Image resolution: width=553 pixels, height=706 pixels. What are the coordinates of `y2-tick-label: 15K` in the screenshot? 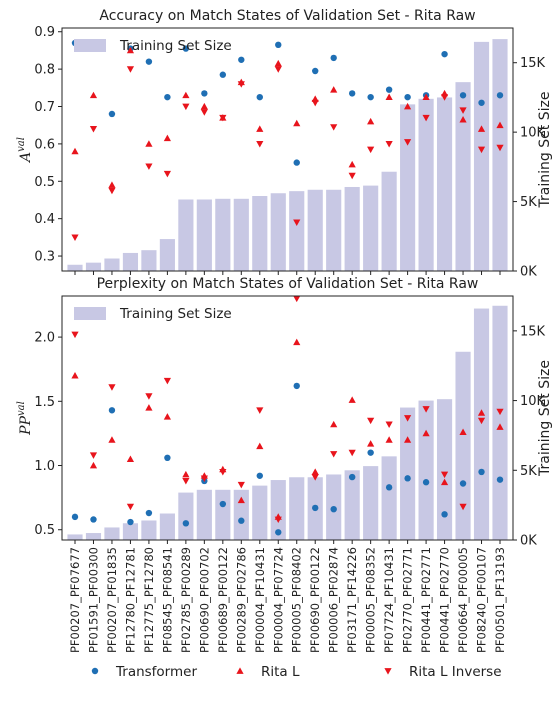 It's located at (533, 63).